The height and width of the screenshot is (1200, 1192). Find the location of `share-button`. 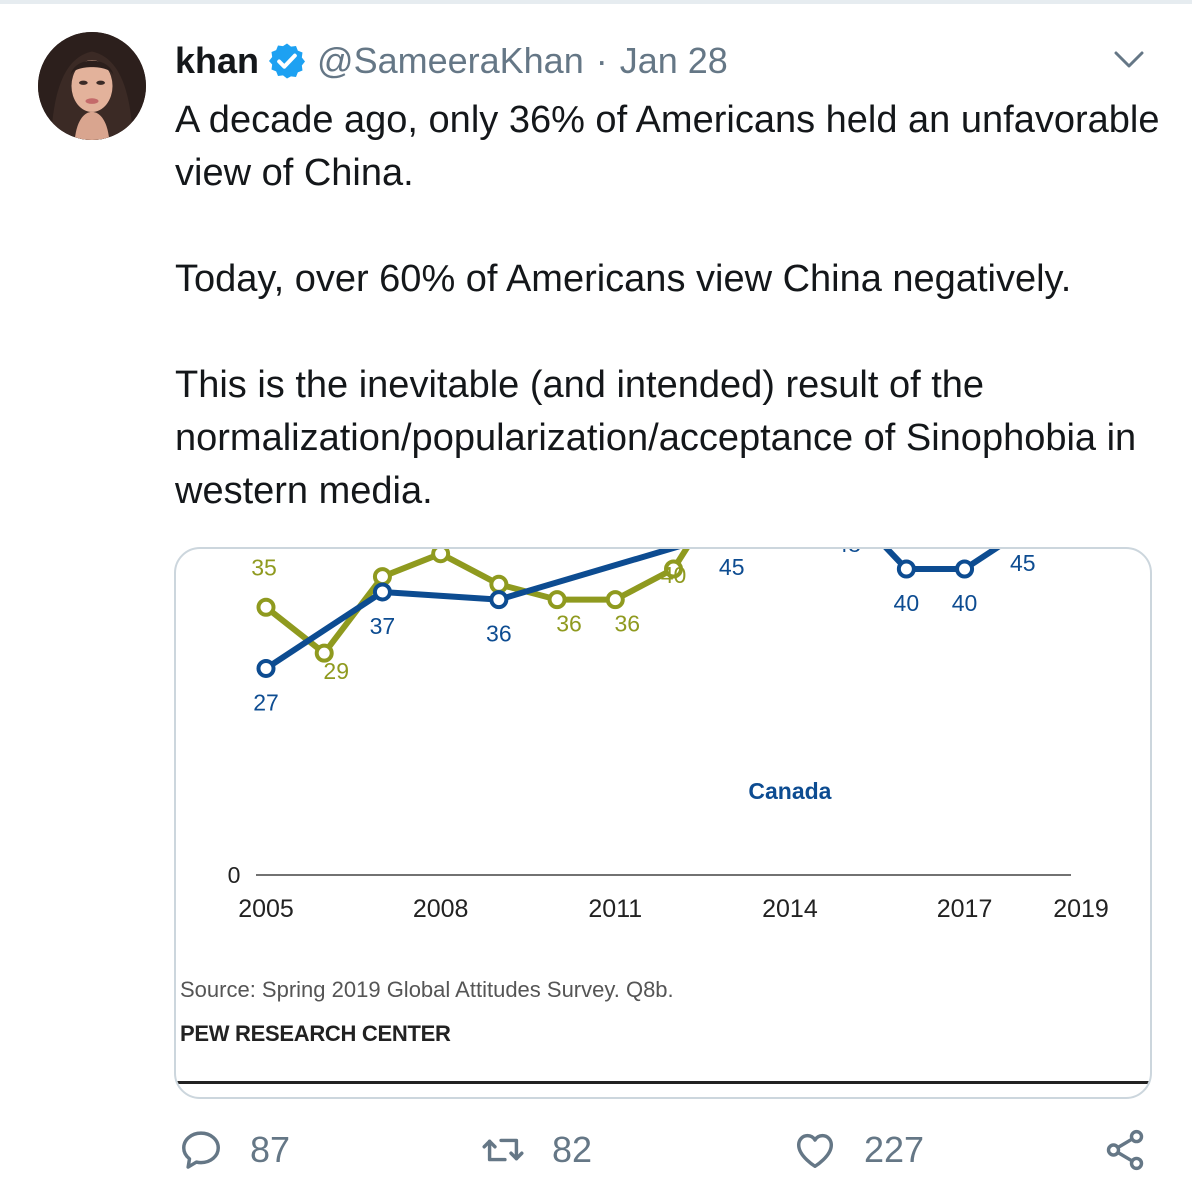

share-button is located at coordinates (1125, 1150).